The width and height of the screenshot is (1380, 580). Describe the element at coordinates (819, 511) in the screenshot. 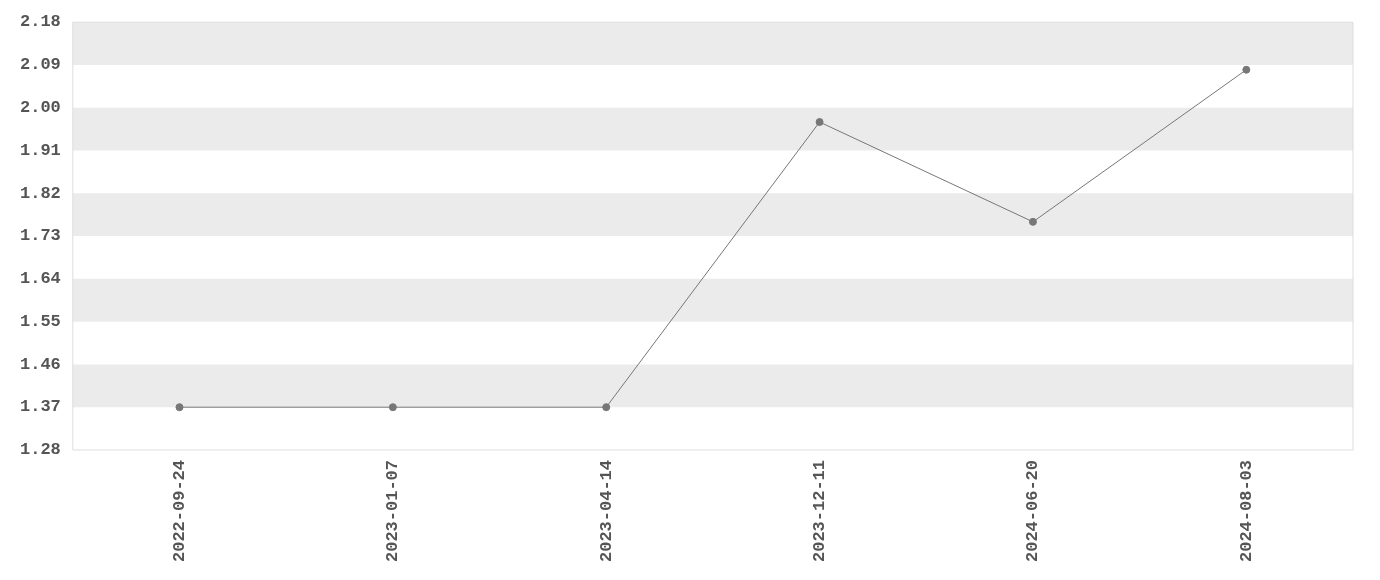

I see `x-tick-label: 2023-12-11` at that location.